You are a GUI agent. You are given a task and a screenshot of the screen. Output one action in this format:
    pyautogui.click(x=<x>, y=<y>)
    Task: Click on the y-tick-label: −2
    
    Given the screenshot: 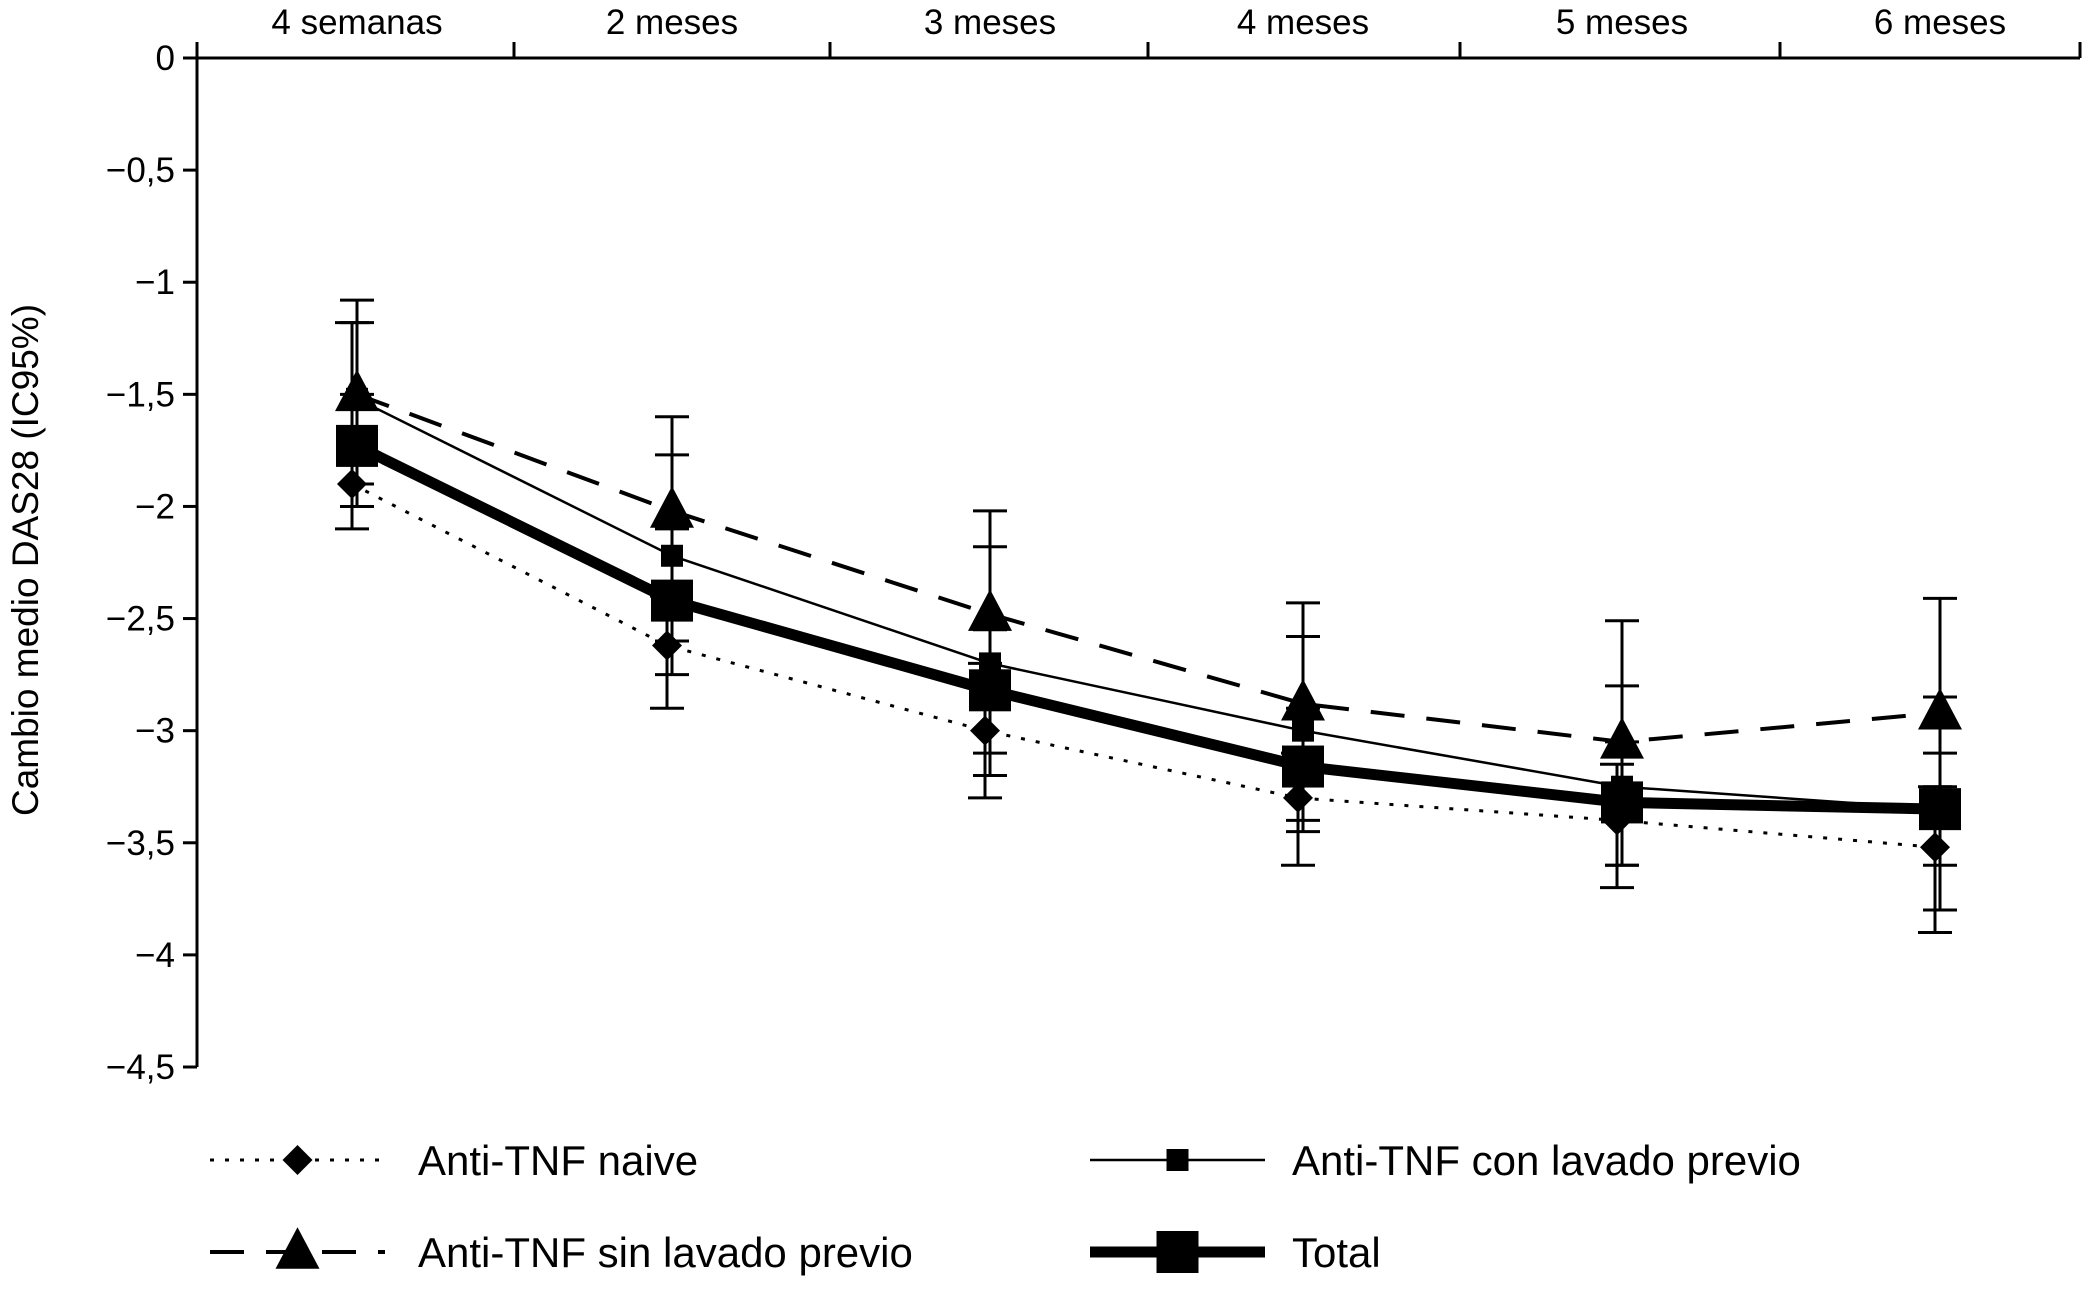 What is the action you would take?
    pyautogui.click(x=155, y=506)
    